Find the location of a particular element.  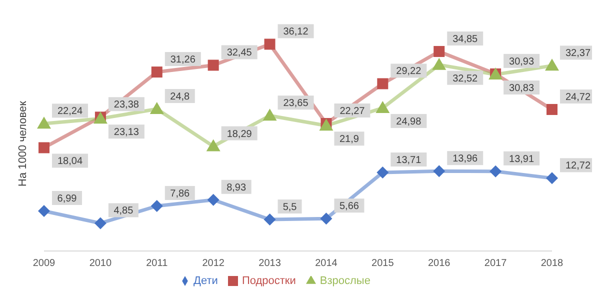

data-label: 4,85 is located at coordinates (124, 211).